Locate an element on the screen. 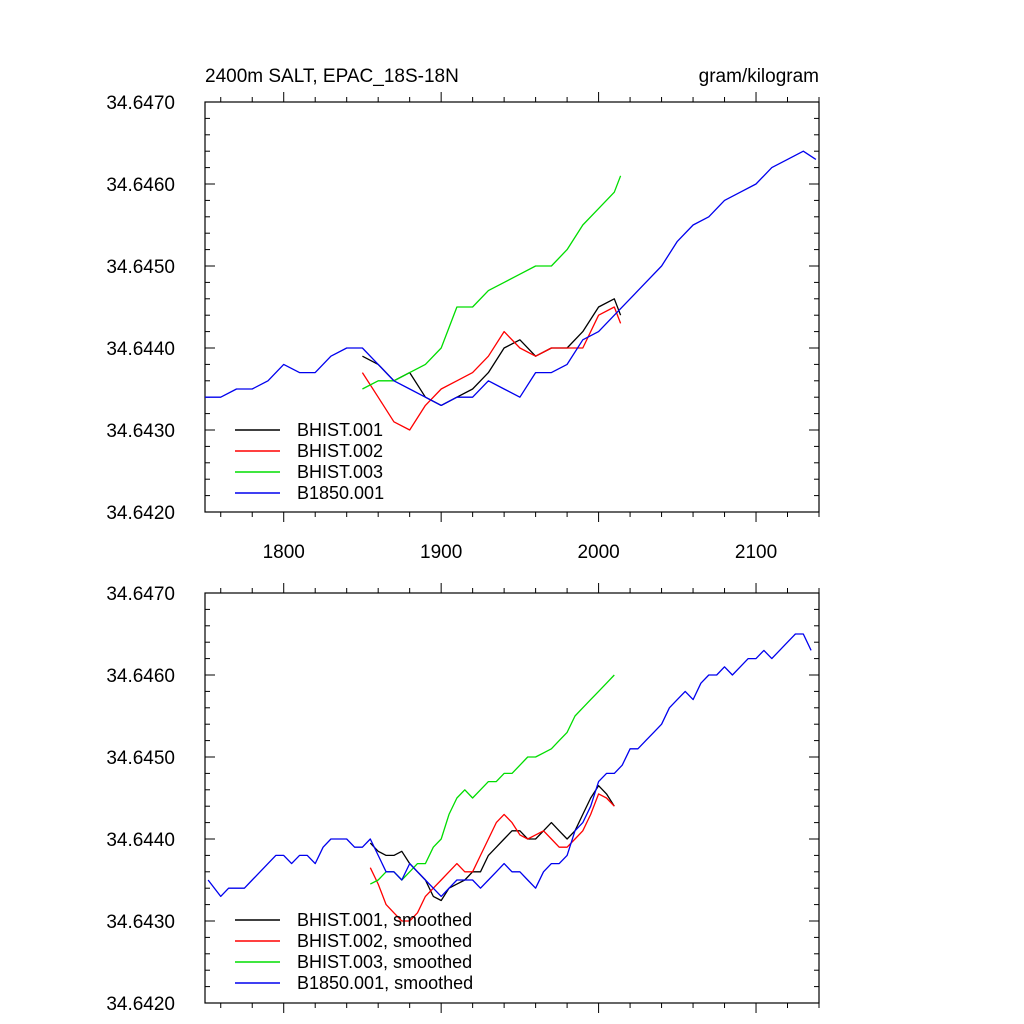 The height and width of the screenshot is (1024, 1024). x-tick-label: 2000 is located at coordinates (598, 552).